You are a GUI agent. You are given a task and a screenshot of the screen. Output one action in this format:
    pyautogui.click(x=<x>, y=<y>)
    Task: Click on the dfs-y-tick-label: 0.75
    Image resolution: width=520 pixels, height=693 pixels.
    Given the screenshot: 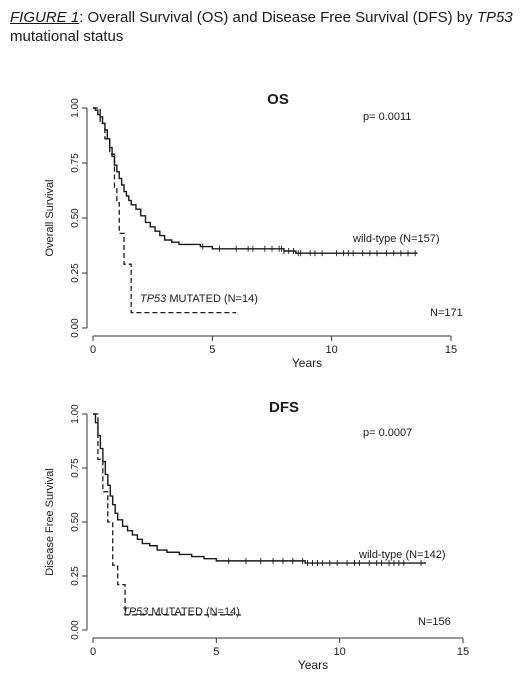 What is the action you would take?
    pyautogui.click(x=75, y=468)
    